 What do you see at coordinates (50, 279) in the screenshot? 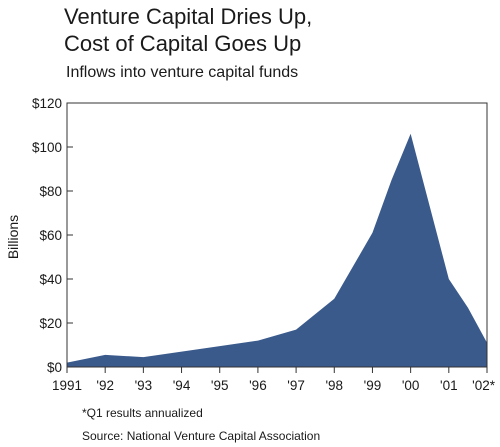
I see `y-tick-label: $40` at bounding box center [50, 279].